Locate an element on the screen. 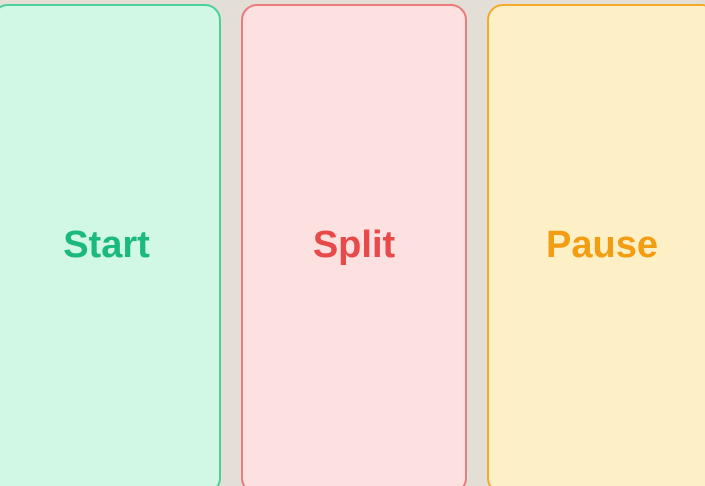  split-button-label: Split is located at coordinates (354, 245).